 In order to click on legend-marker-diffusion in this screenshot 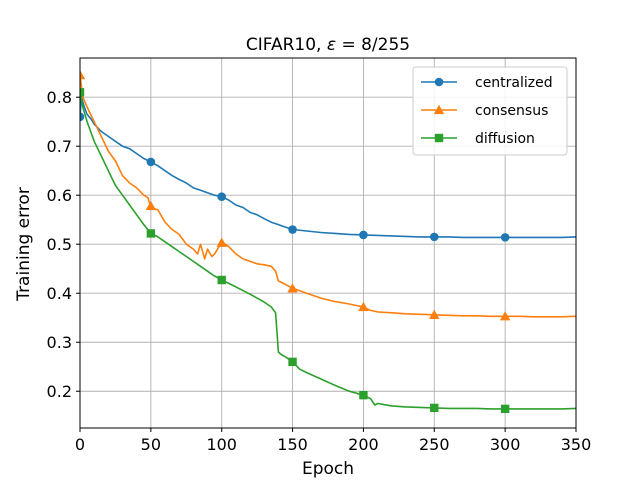, I will do `click(439, 138)`.